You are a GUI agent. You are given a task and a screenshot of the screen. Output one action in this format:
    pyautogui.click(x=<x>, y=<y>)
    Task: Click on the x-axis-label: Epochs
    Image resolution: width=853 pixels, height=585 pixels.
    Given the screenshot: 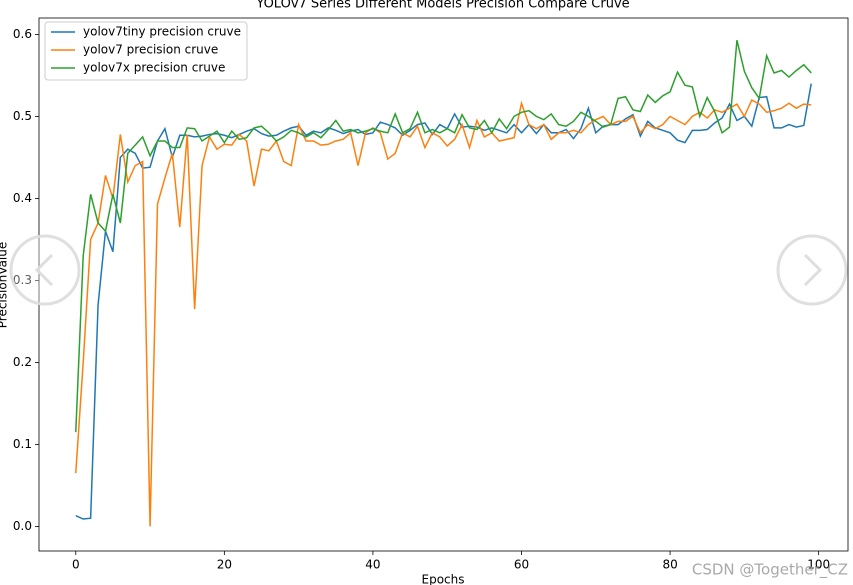 What is the action you would take?
    pyautogui.click(x=443, y=579)
    